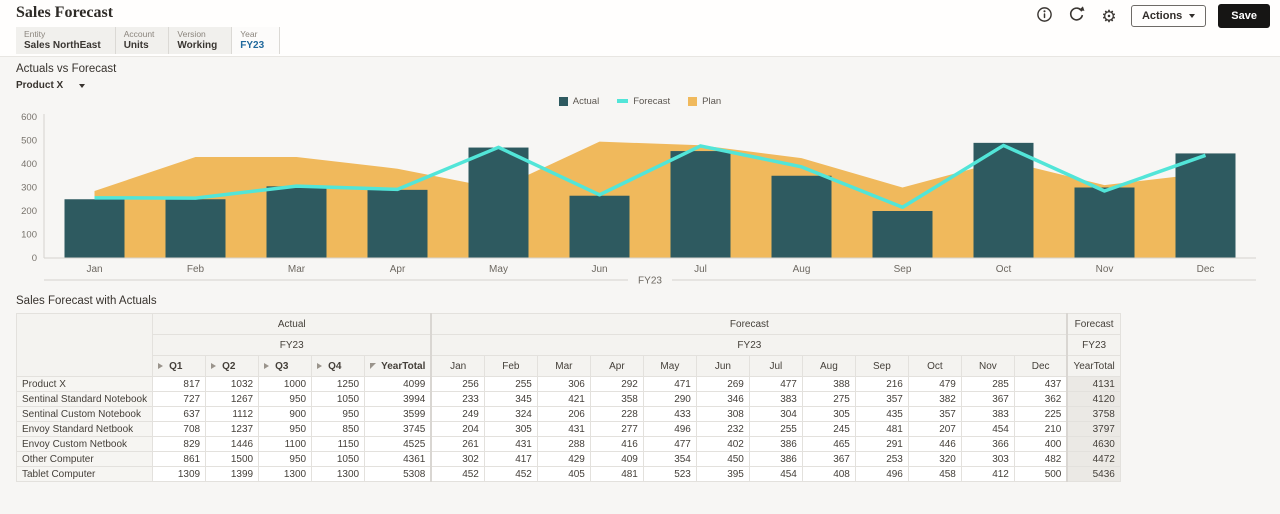 This screenshot has width=1280, height=514. What do you see at coordinates (934, 444) in the screenshot?
I see `grid-cell: 446` at bounding box center [934, 444].